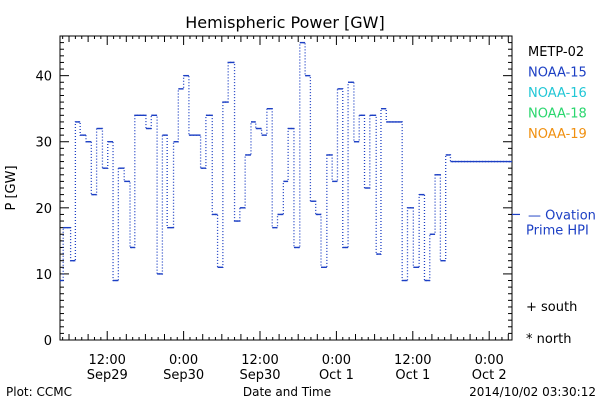 Image resolution: width=600 pixels, height=400 pixels. I want to click on ovation-label: — Ovation, so click(562, 215).